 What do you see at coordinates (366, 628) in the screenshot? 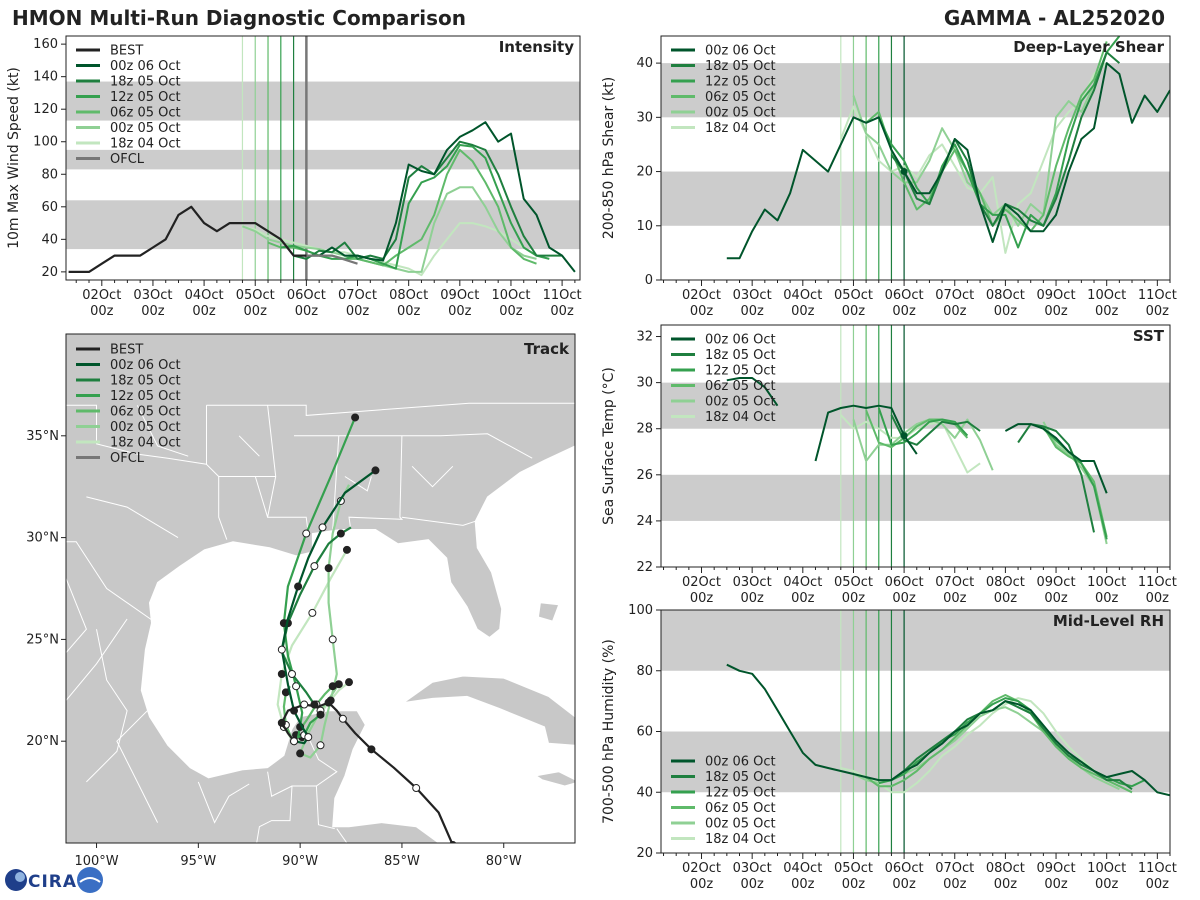
I see `track-lines` at bounding box center [366, 628].